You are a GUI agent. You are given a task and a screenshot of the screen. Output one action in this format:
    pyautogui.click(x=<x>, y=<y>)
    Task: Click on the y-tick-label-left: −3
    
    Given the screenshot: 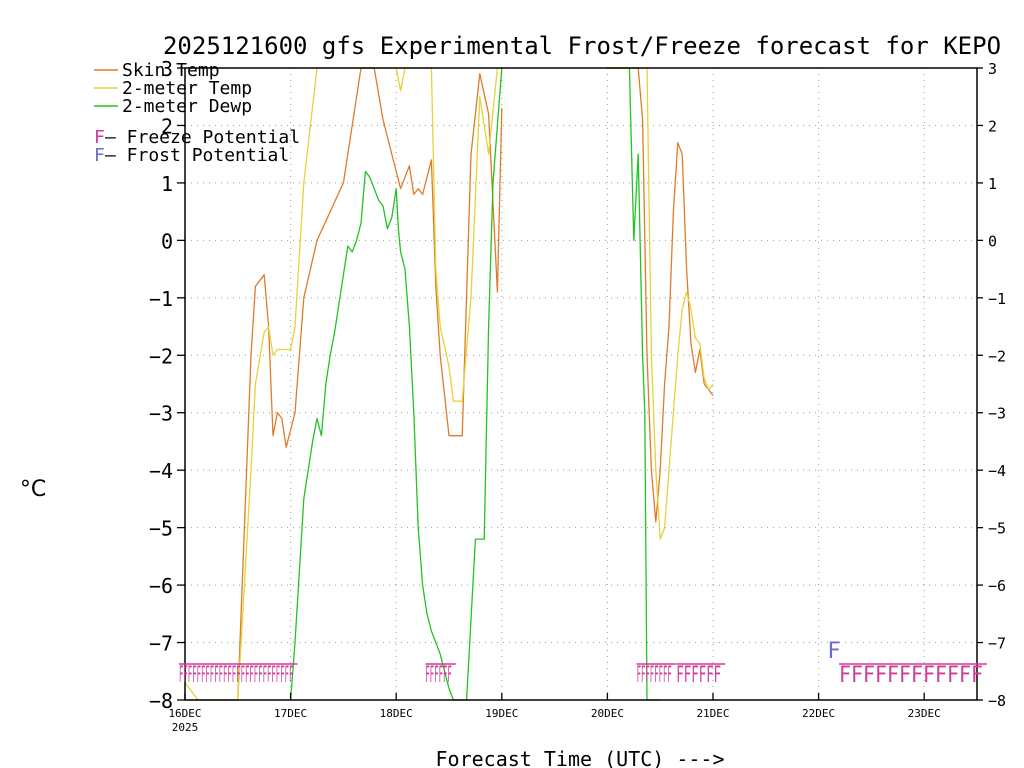 What is the action you would take?
    pyautogui.click(x=161, y=414)
    